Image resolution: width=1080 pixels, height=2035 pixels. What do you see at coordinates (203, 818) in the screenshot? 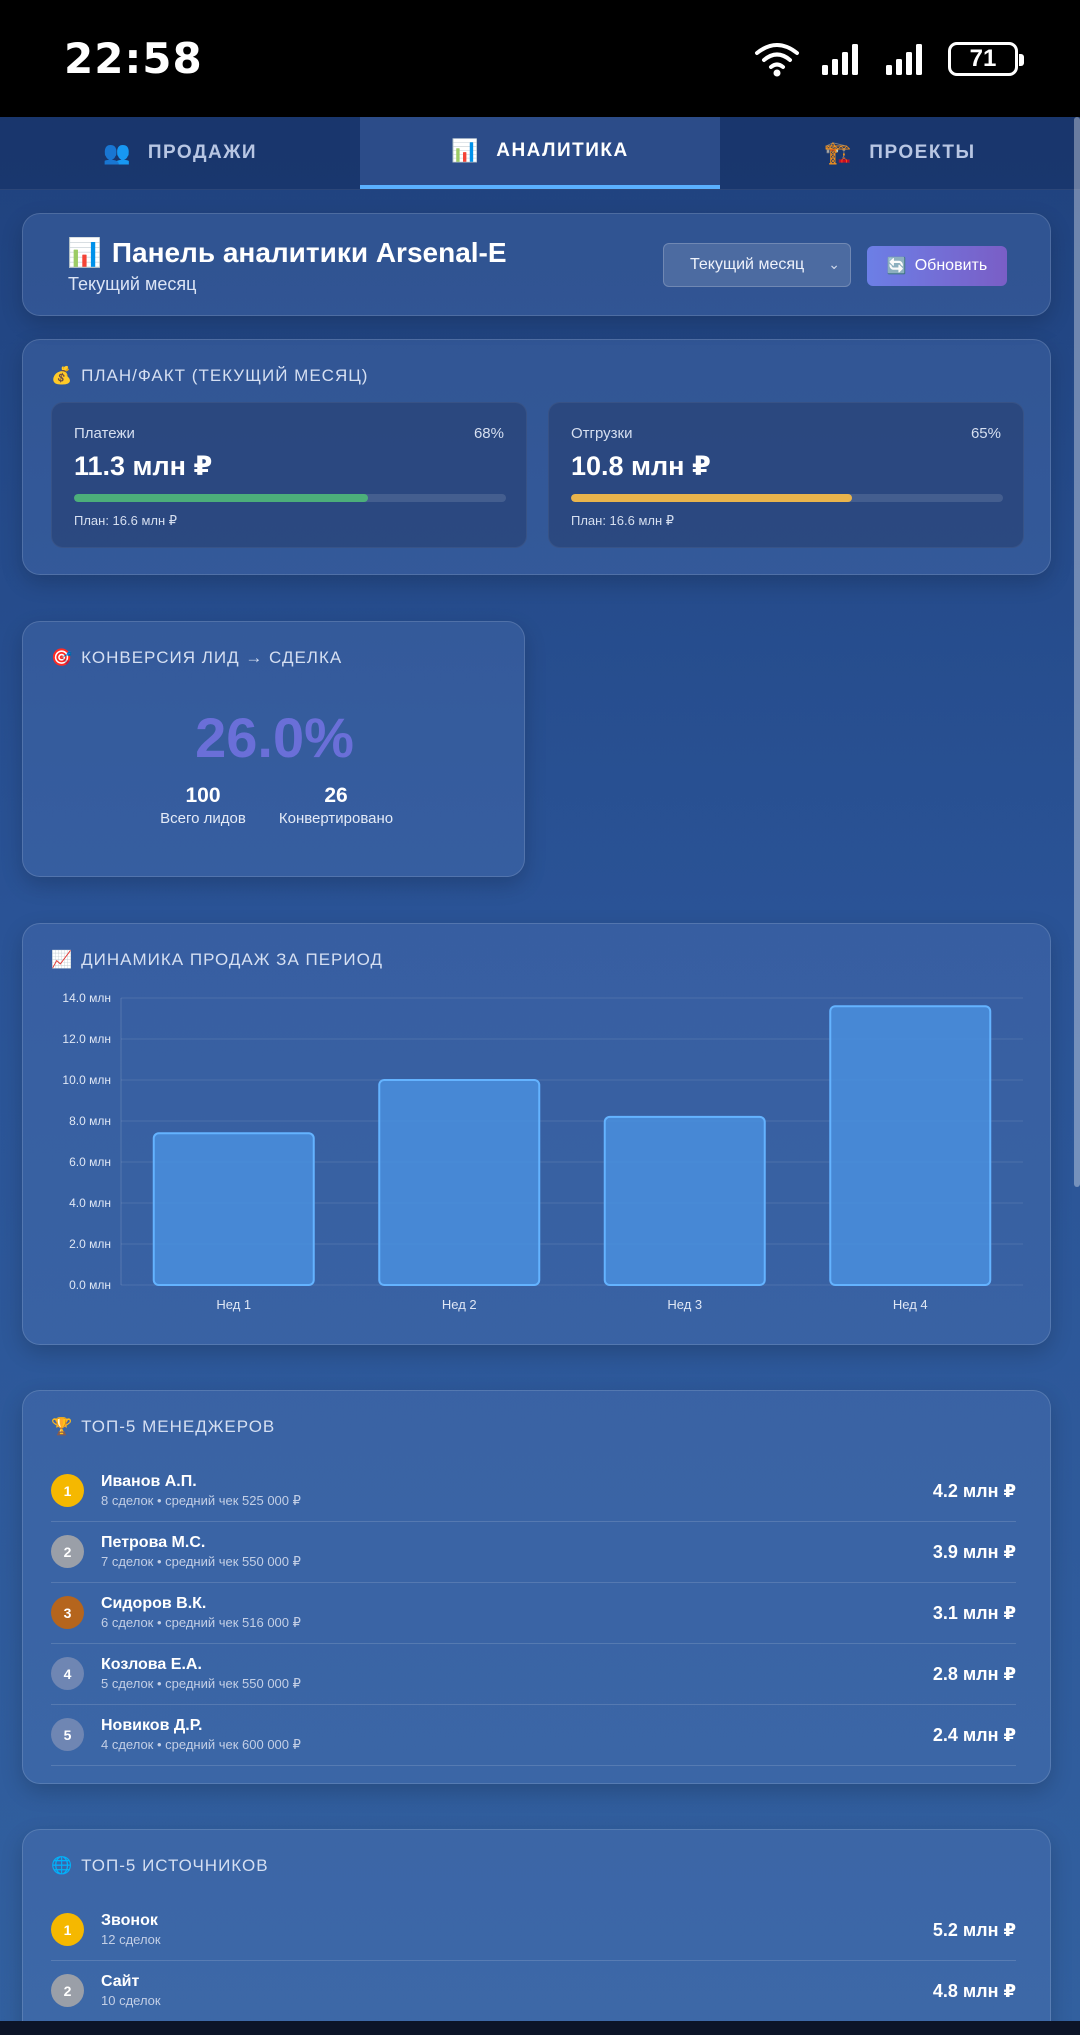
I see `total-leads-label: Всего лидов` at bounding box center [203, 818].